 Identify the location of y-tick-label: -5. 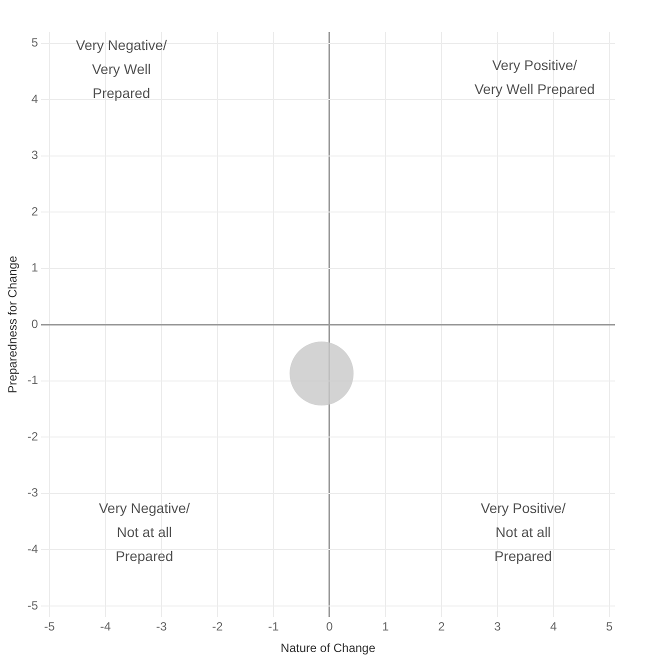
(32, 605).